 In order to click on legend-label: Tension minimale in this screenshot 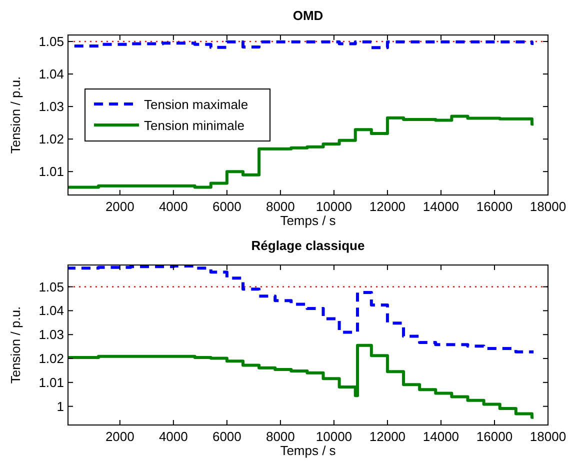, I will do `click(194, 125)`.